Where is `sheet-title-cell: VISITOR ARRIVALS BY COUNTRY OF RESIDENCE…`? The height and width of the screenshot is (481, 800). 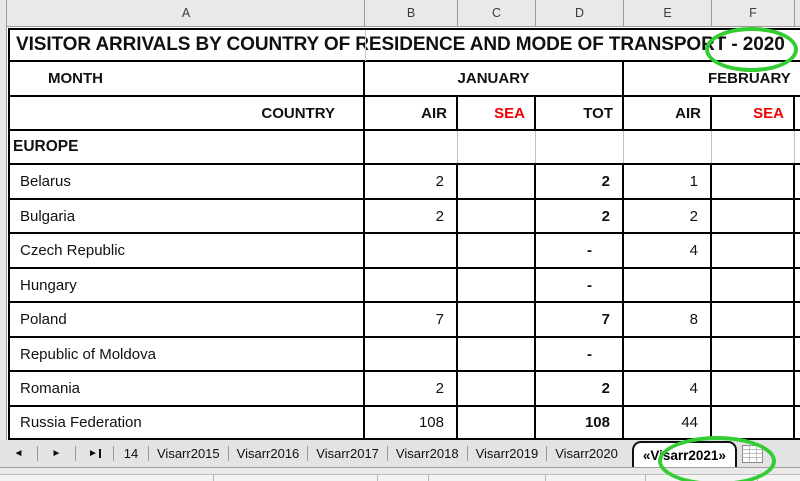 sheet-title-cell: VISITOR ARRIVALS BY COUNTRY OF RESIDENCE… is located at coordinates (400, 44).